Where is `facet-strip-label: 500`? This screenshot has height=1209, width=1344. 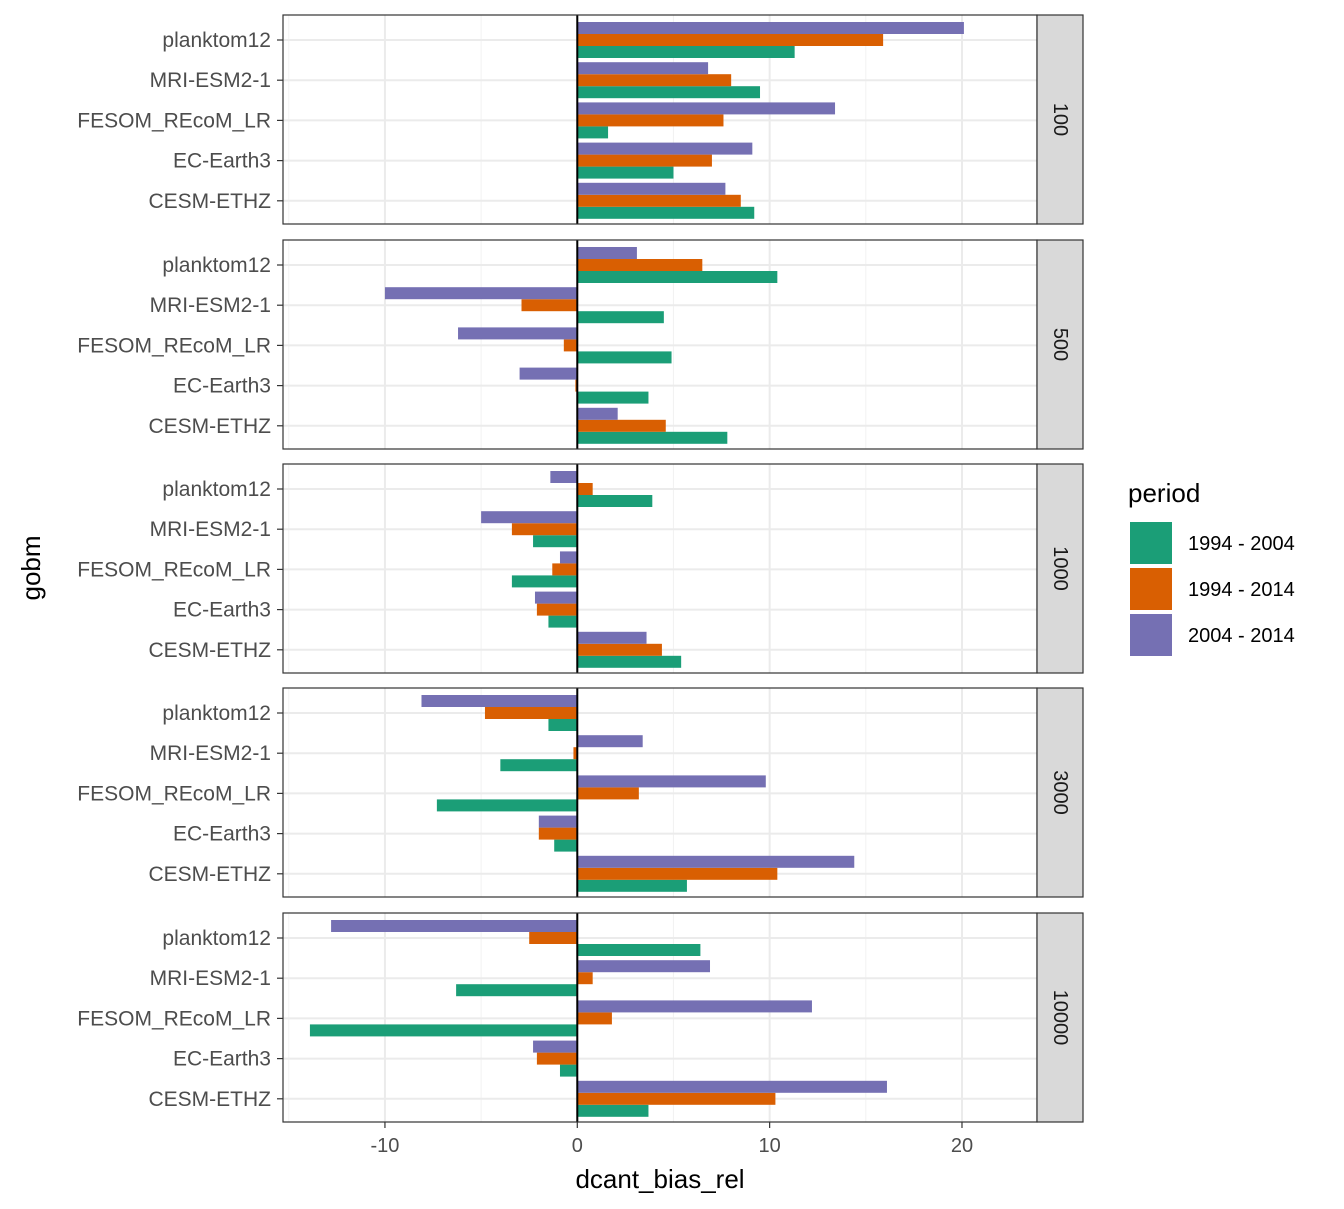
facet-strip-label: 500 is located at coordinates (1060, 344).